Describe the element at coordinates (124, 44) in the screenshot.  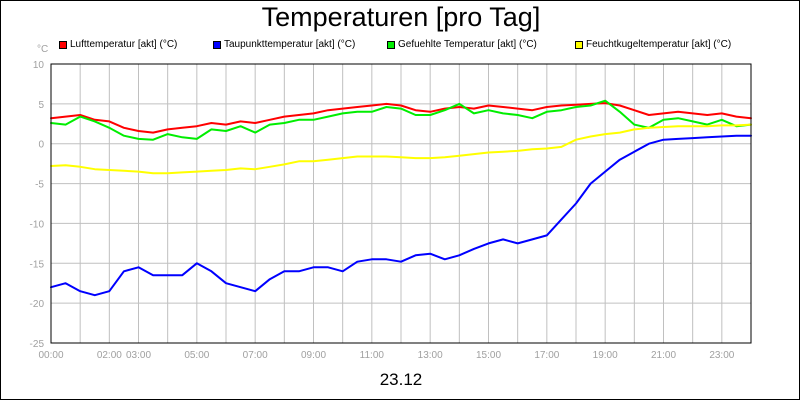
I see `legend-label: Lufttemperatur [akt] (°C)` at that location.